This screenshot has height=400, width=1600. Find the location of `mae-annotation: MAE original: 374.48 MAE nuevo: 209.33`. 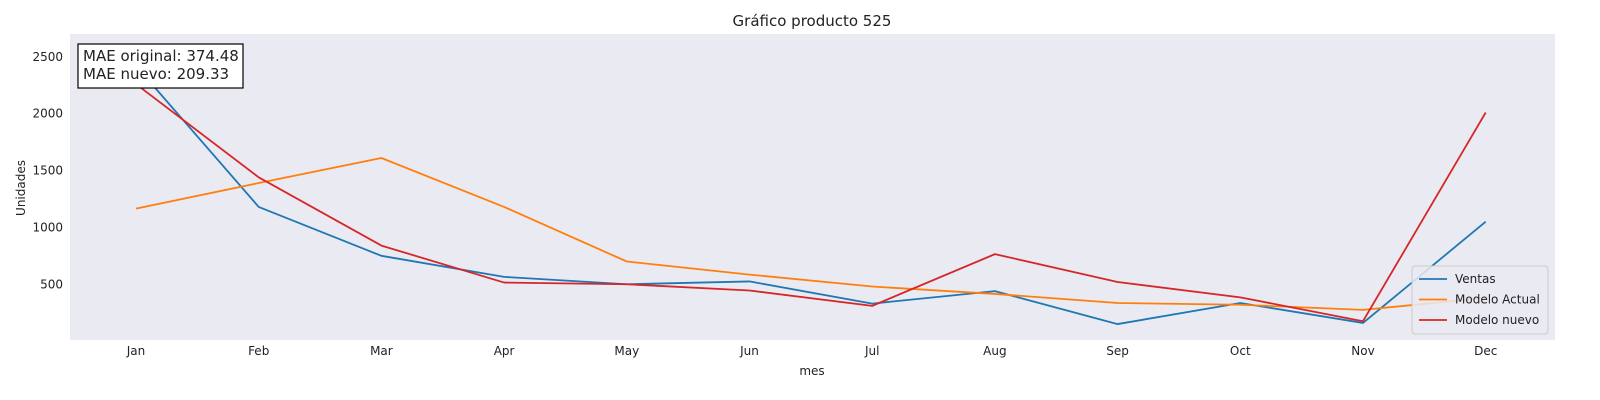

mae-annotation: MAE original: 374.48 MAE nuevo: 209.33 is located at coordinates (160, 66).